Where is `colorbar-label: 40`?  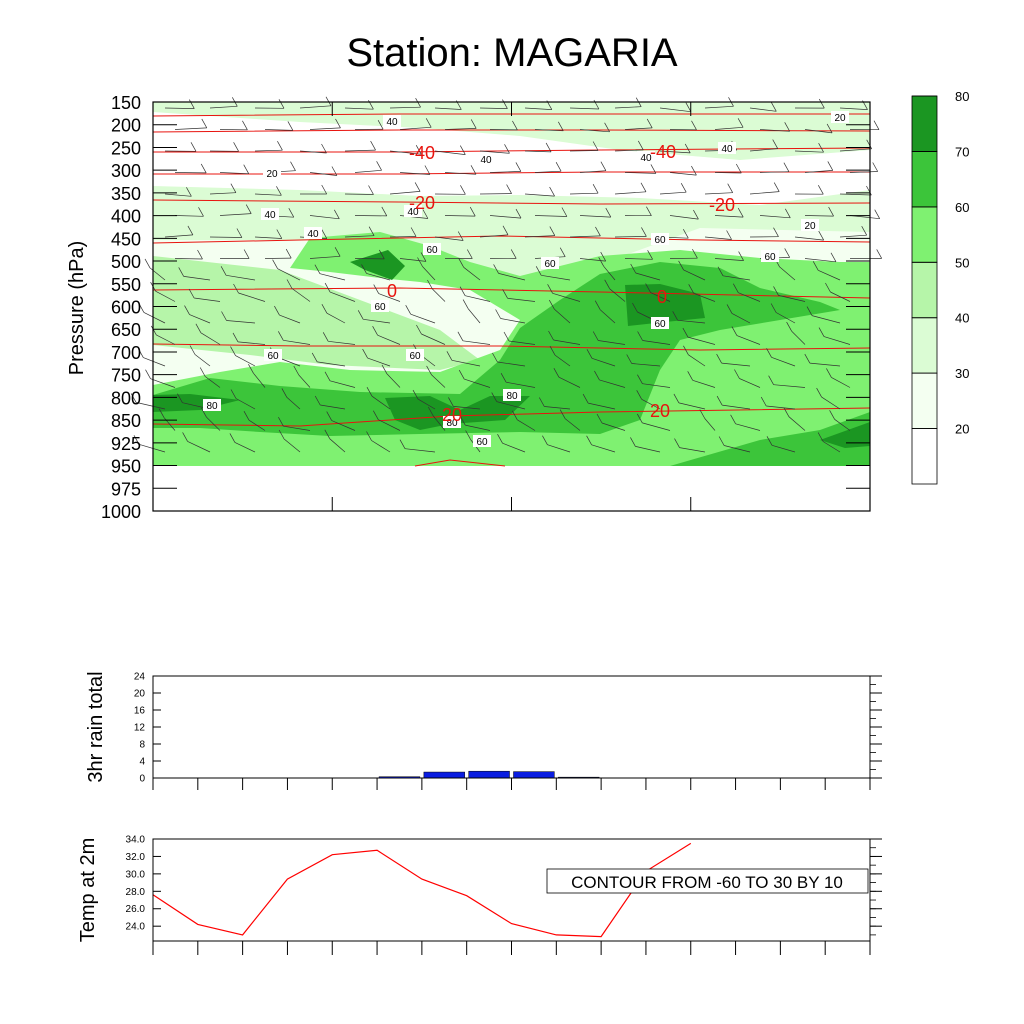
colorbar-label: 40 is located at coordinates (962, 318).